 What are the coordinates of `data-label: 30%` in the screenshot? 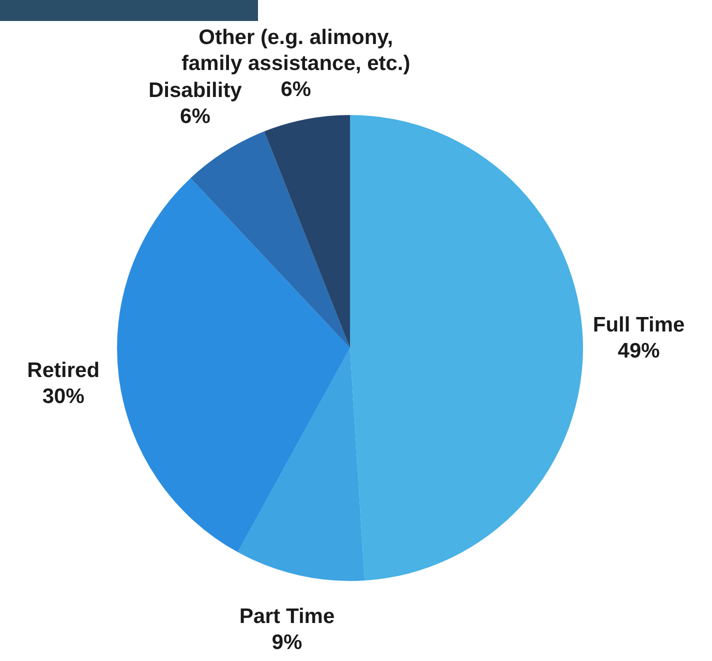 It's located at (63, 396).